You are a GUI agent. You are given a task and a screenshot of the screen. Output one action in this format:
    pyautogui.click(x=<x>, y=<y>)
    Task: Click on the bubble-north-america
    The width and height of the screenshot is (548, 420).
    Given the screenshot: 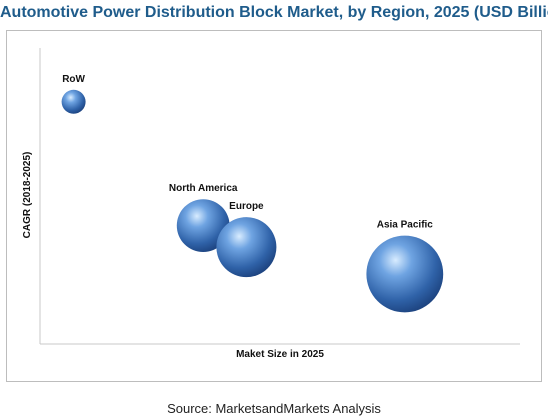 What is the action you would take?
    pyautogui.click(x=203, y=226)
    